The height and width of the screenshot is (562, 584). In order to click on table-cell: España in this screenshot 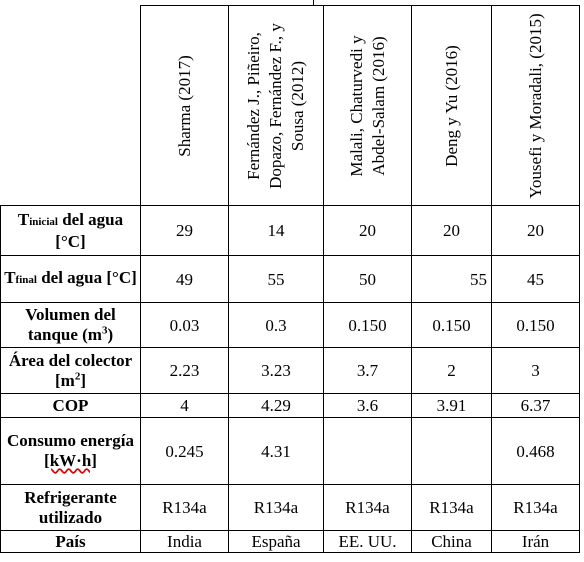, I will do `click(276, 541)`.